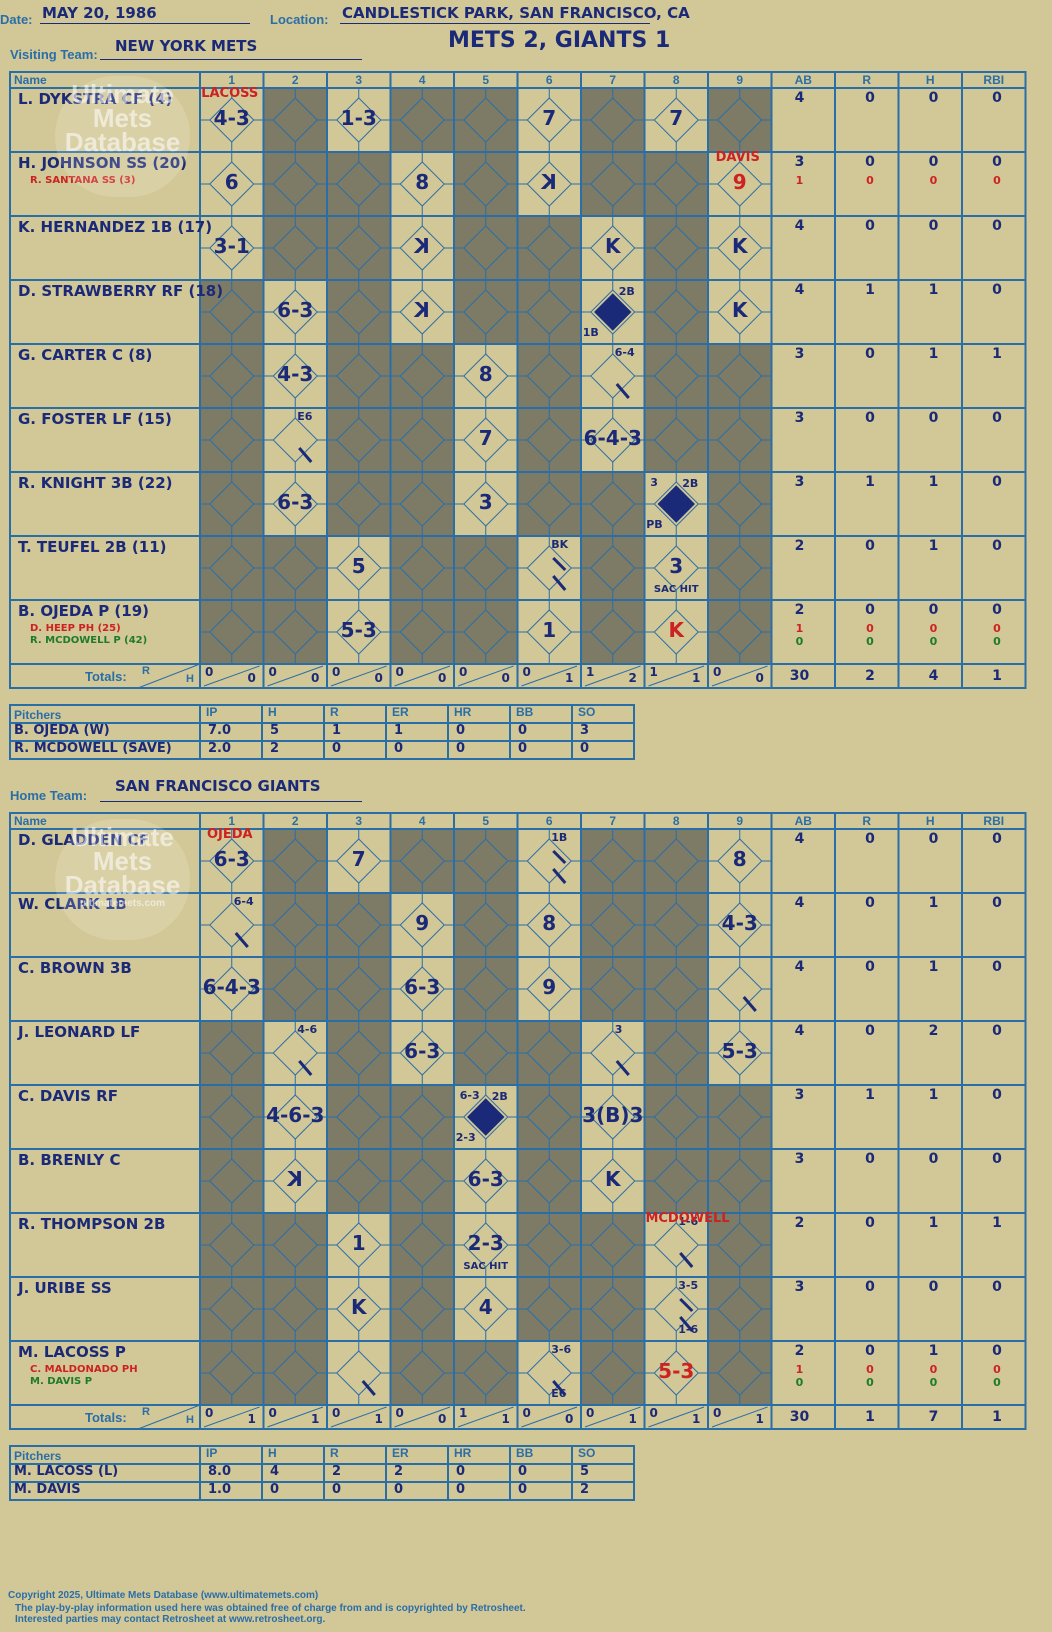  I want to click on total-r: 2, so click(870, 676).